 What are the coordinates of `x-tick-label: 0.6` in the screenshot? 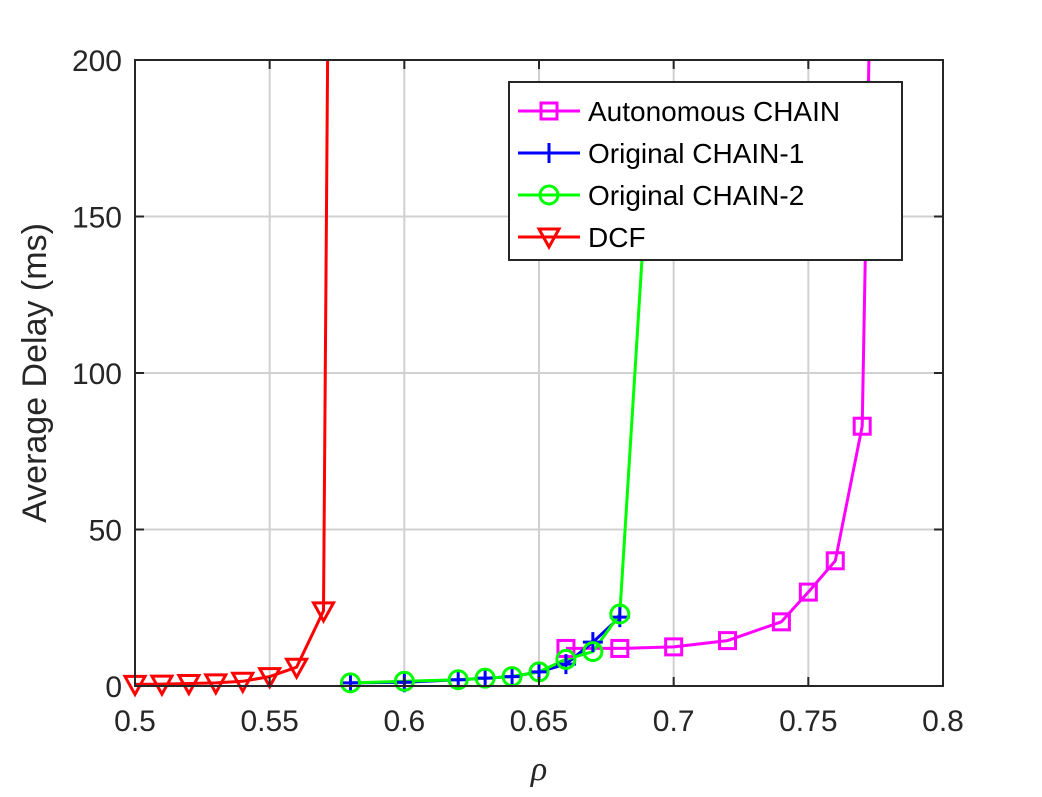 It's located at (404, 721).